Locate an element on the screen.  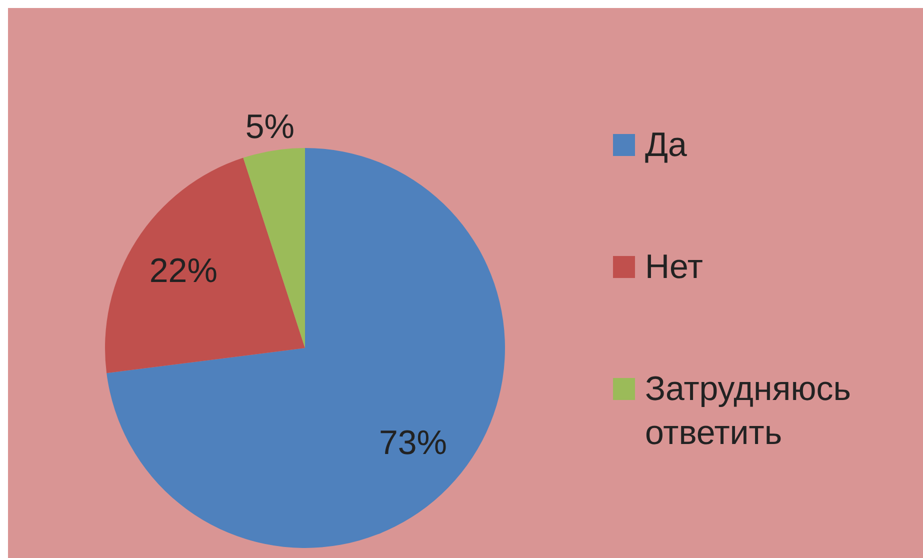
legend-label: Затрудняюсь ответить is located at coordinates (748, 411).